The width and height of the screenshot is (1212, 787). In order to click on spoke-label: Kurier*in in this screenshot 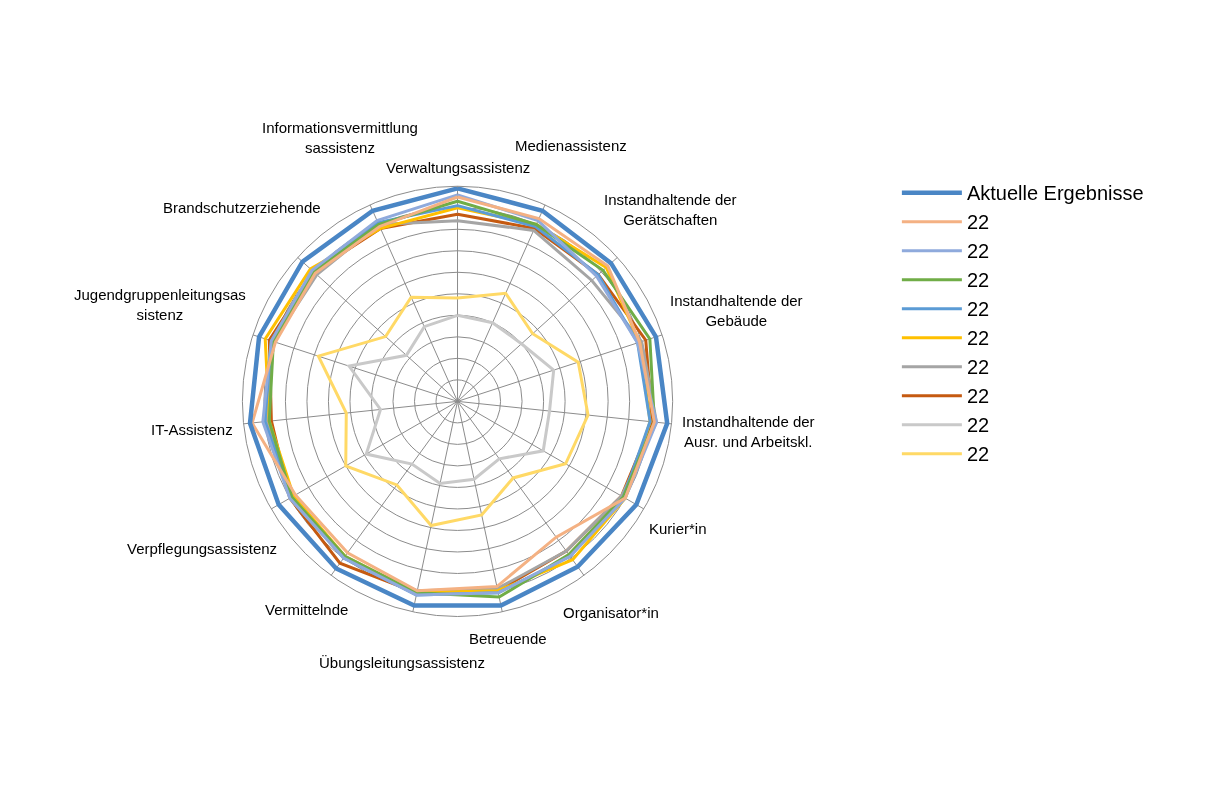, I will do `click(678, 528)`.